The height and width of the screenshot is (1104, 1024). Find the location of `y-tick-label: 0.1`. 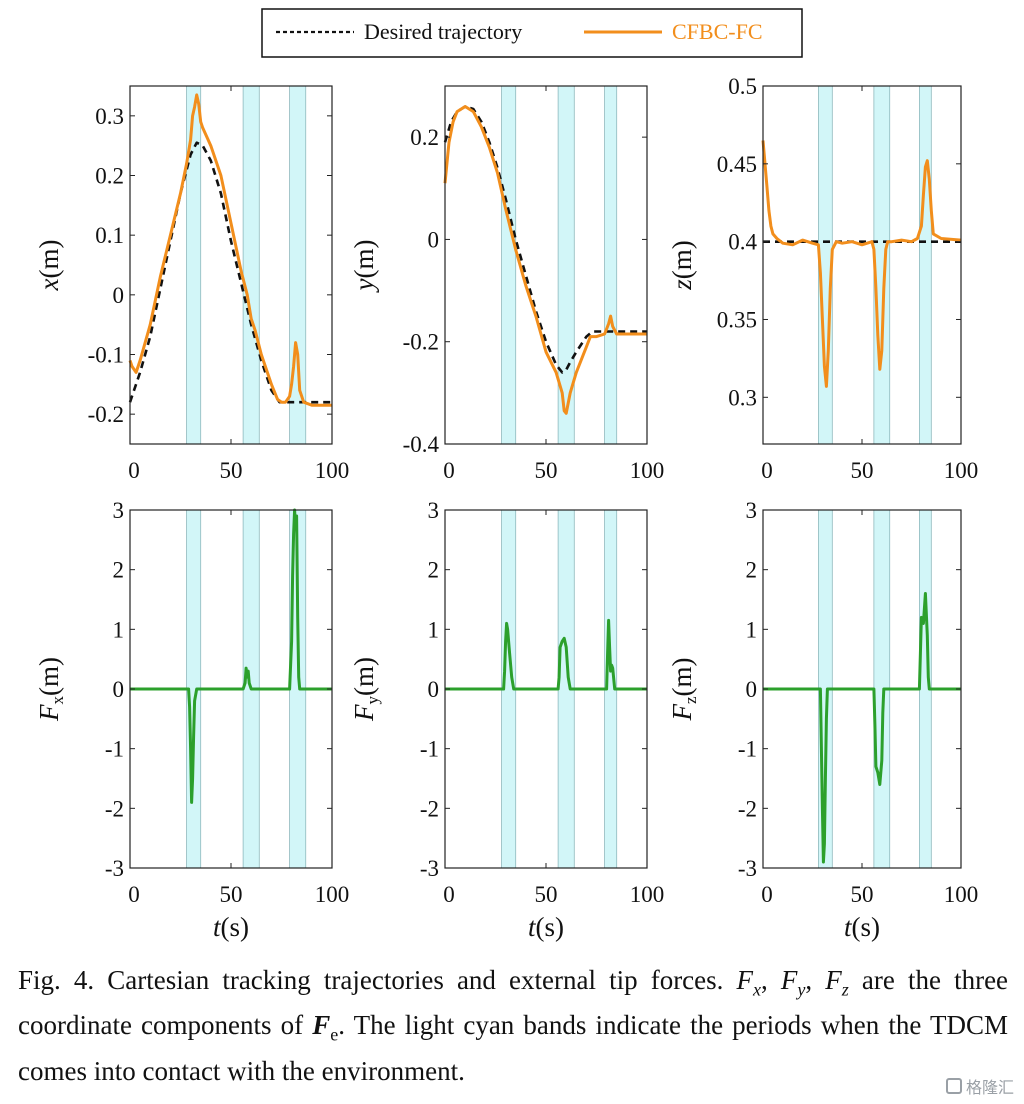

y-tick-label: 0.1 is located at coordinates (109, 235).